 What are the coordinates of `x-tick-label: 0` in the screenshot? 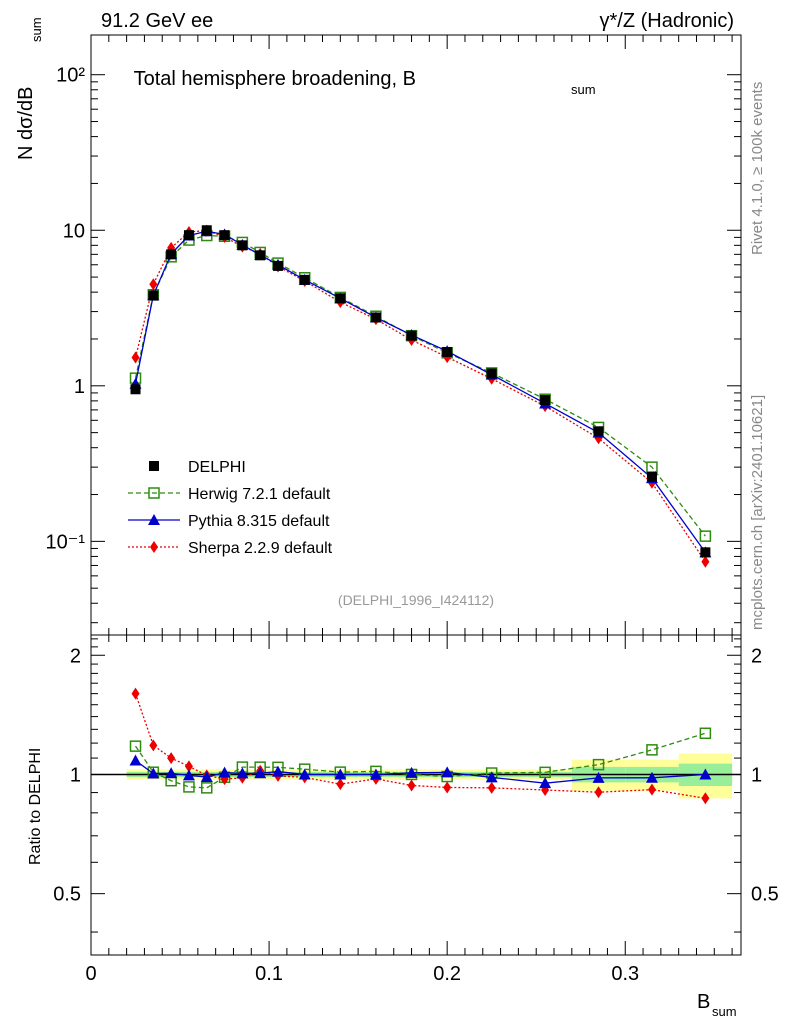 It's located at (90, 974).